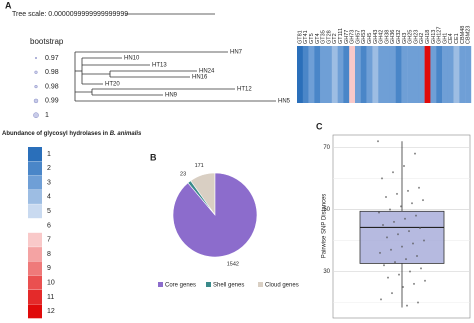  What do you see at coordinates (52, 58) in the screenshot?
I see `bootstrap-label: 0.97` at bounding box center [52, 58].